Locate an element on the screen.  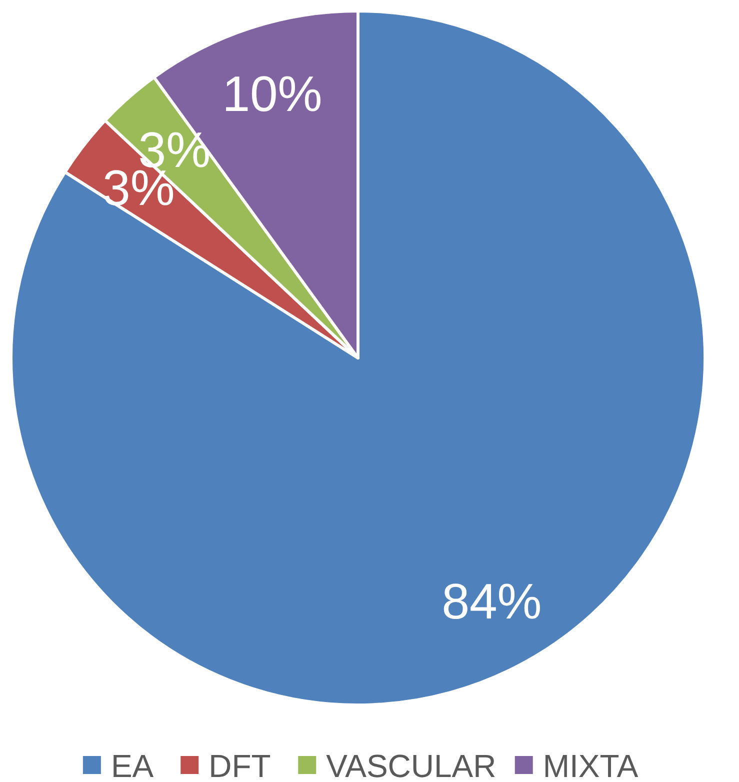
slice-label: EA is located at coordinates (132, 765).